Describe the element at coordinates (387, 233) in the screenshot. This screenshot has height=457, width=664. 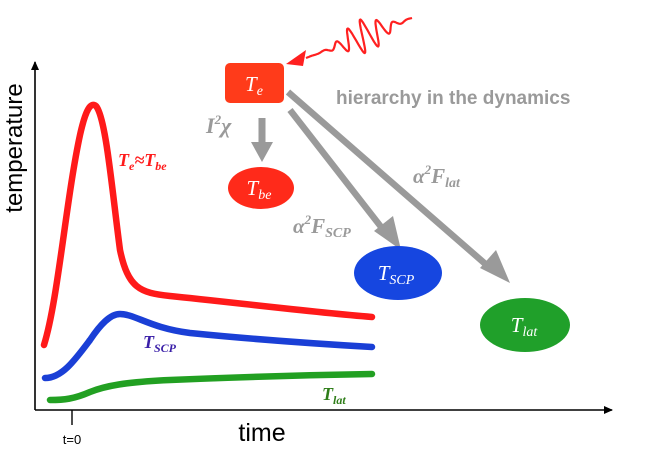
I see `arrowhead-te-to-tscp` at that location.